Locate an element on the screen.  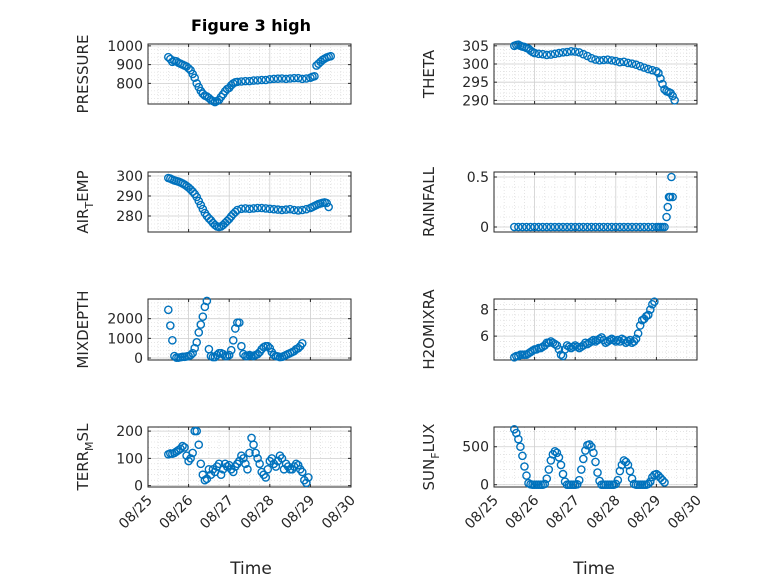
y-tick-label: 1000 is located at coordinates (125, 339).